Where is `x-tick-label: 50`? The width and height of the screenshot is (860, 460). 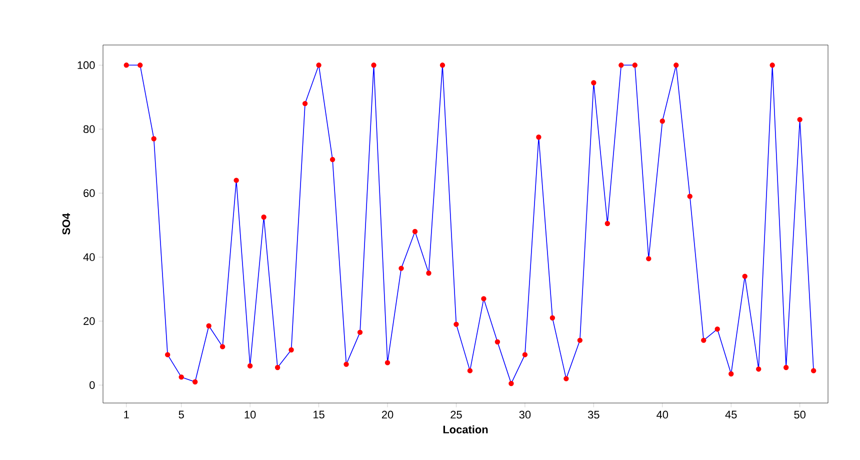
x-tick-label: 50 is located at coordinates (800, 414).